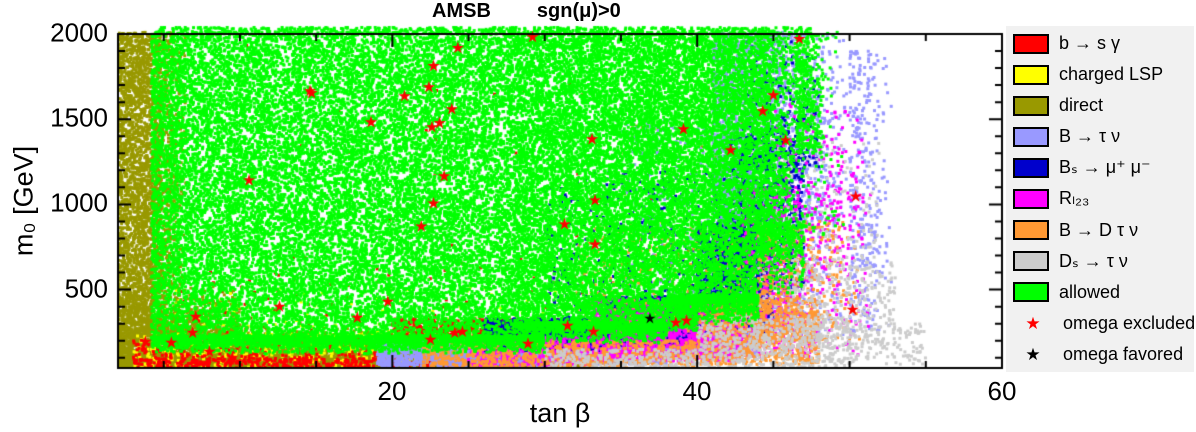 This screenshot has width=1196, height=432. What do you see at coordinates (1105, 167) in the screenshot?
I see `legend-entry-label: Bₛ → μ⁺ μ⁻` at bounding box center [1105, 167].